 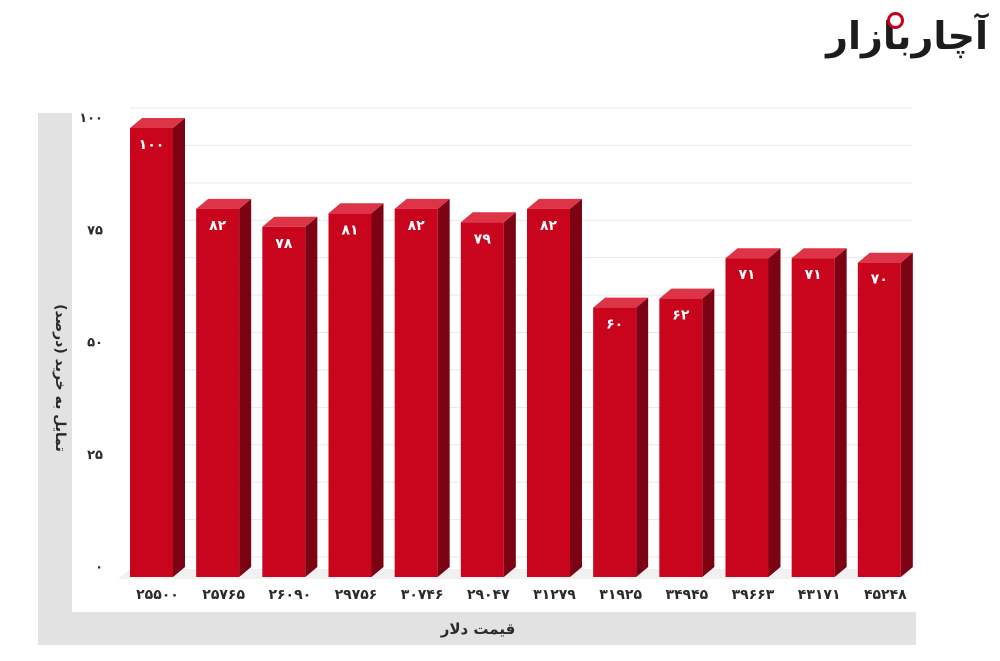 I want to click on x-tick-label: ۳۴۹۴۵, so click(x=686, y=595).